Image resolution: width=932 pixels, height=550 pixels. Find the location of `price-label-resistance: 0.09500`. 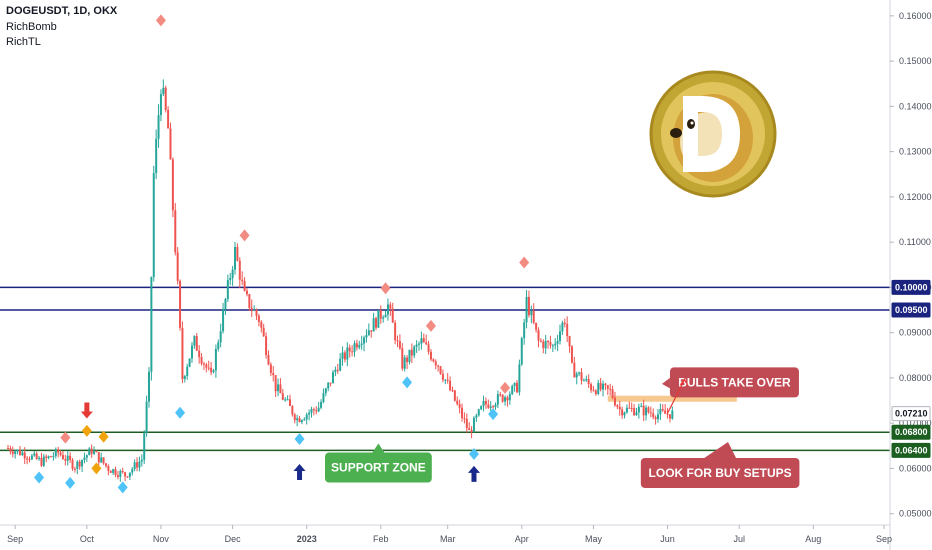

price-label-resistance: 0.09500 is located at coordinates (911, 310).